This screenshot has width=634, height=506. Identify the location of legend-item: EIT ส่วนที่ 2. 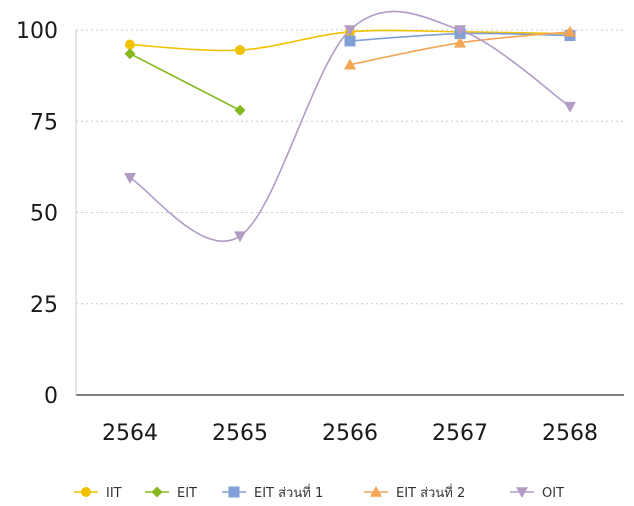
(414, 492).